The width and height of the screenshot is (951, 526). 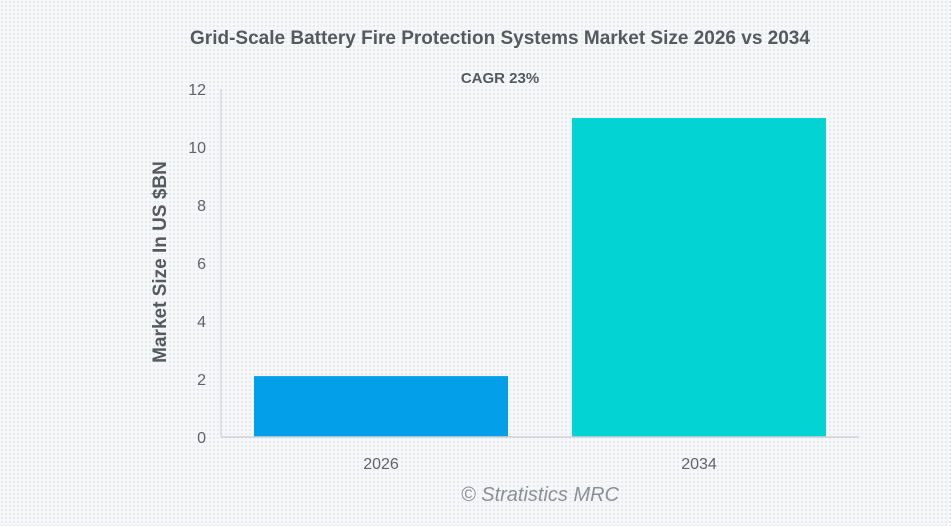 What do you see at coordinates (381, 406) in the screenshot?
I see `bar-2026` at bounding box center [381, 406].